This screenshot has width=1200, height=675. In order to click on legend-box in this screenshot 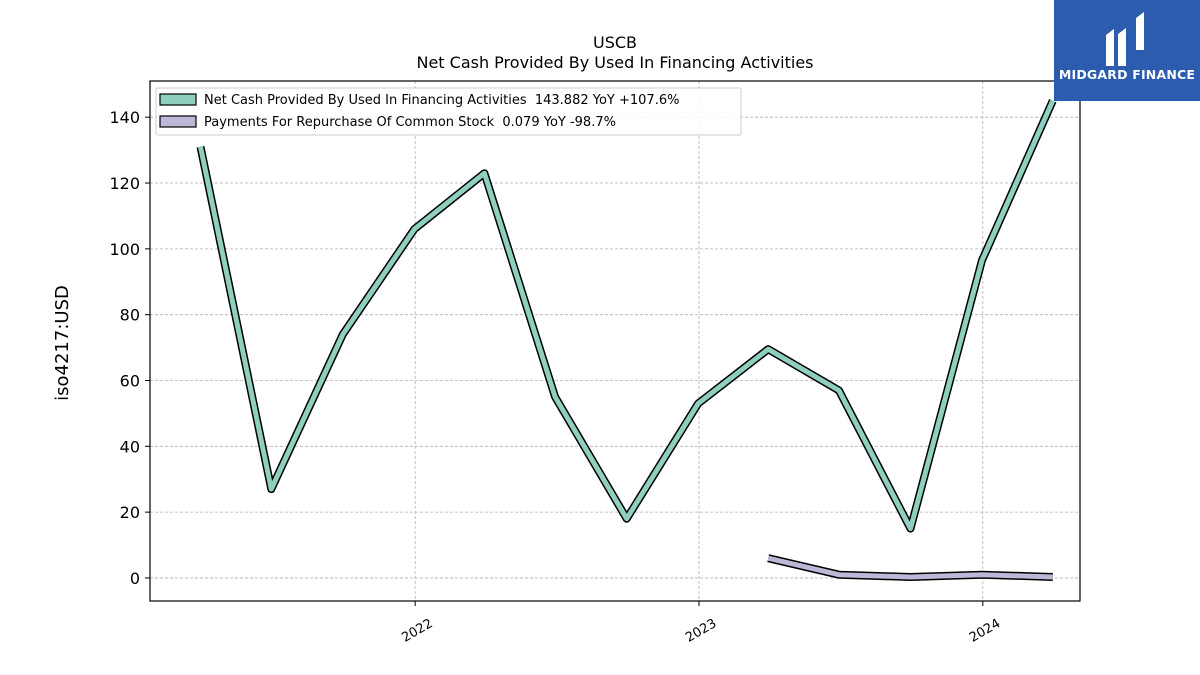, I will do `click(448, 111)`.